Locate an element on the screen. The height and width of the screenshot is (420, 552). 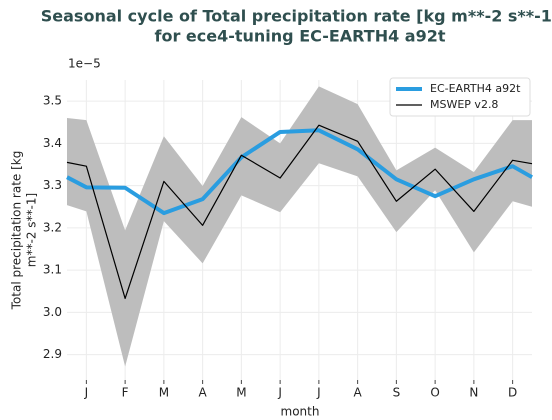
y-tick-label: 3.0 is located at coordinates (52, 312).